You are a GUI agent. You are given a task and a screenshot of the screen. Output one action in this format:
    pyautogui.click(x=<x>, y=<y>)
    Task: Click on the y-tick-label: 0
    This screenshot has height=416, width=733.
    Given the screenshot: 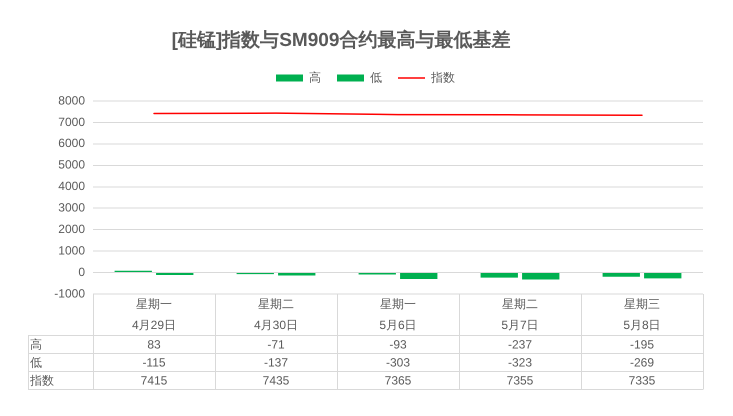 What is the action you would take?
    pyautogui.click(x=82, y=271)
    